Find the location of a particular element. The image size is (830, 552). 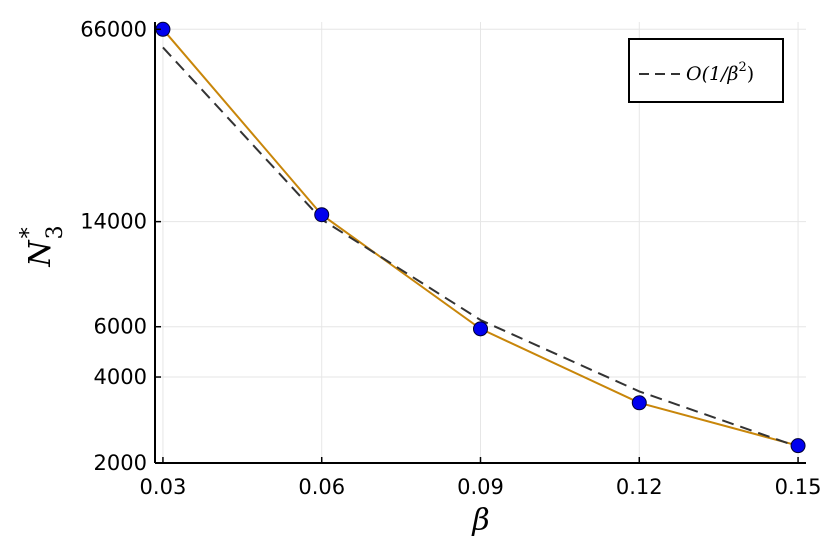

x-tick-label: 0.15 is located at coordinates (798, 487).